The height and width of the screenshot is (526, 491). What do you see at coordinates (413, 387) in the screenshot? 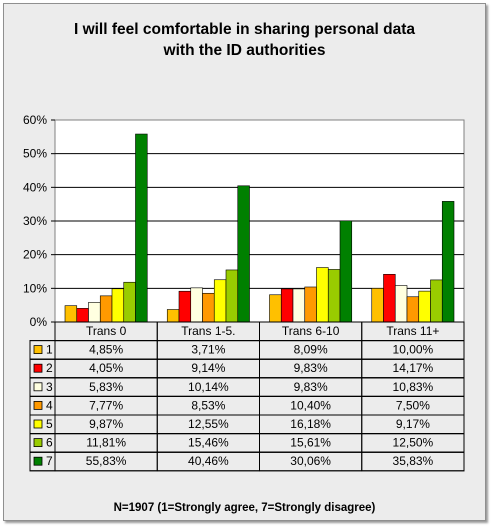
I see `data-label: 10,83%` at bounding box center [413, 387].